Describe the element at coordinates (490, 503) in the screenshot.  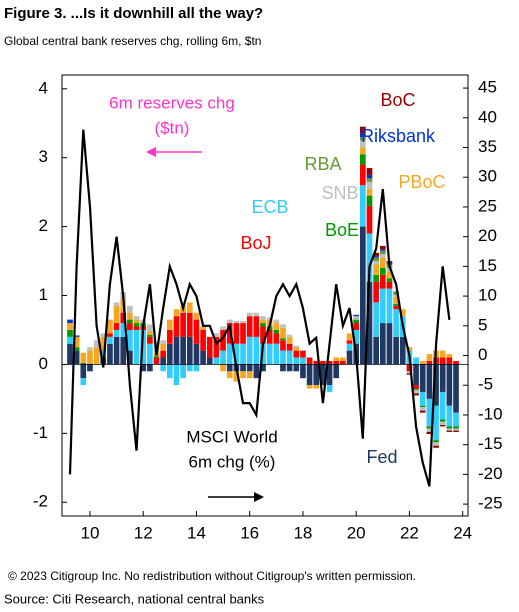
I see `y2-tick-label: -25` at that location.